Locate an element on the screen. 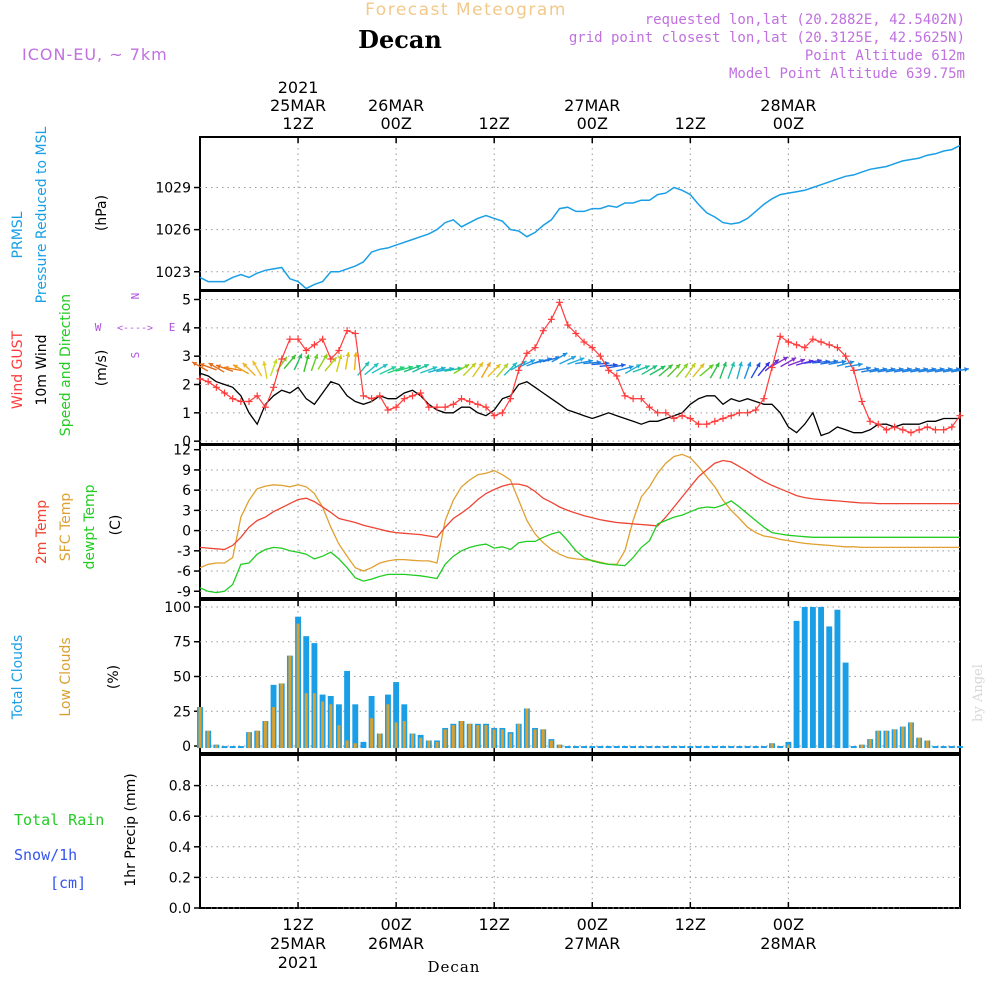  compass-west: W is located at coordinates (98, 327).